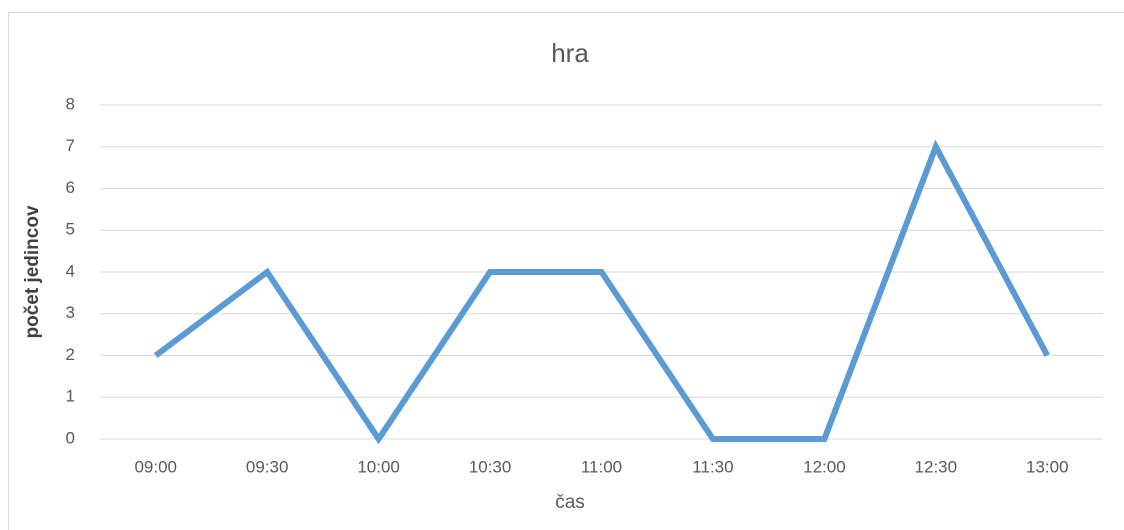  Describe the element at coordinates (70, 229) in the screenshot. I see `y-tick-label: 5` at that location.